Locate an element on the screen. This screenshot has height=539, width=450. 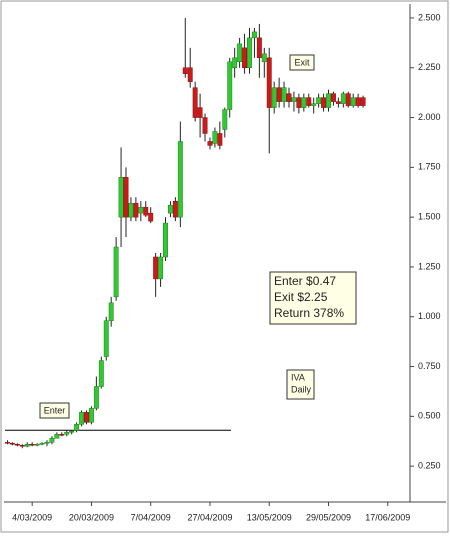
x-tick-label: 17/06/2009 is located at coordinates (387, 517).